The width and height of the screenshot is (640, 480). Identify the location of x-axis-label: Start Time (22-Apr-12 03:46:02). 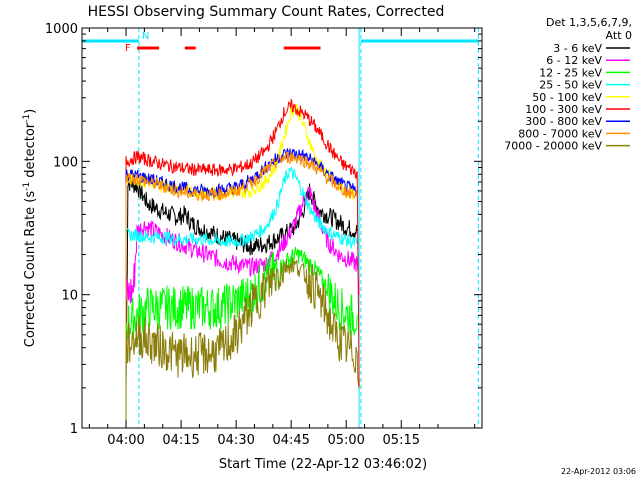
(323, 464).